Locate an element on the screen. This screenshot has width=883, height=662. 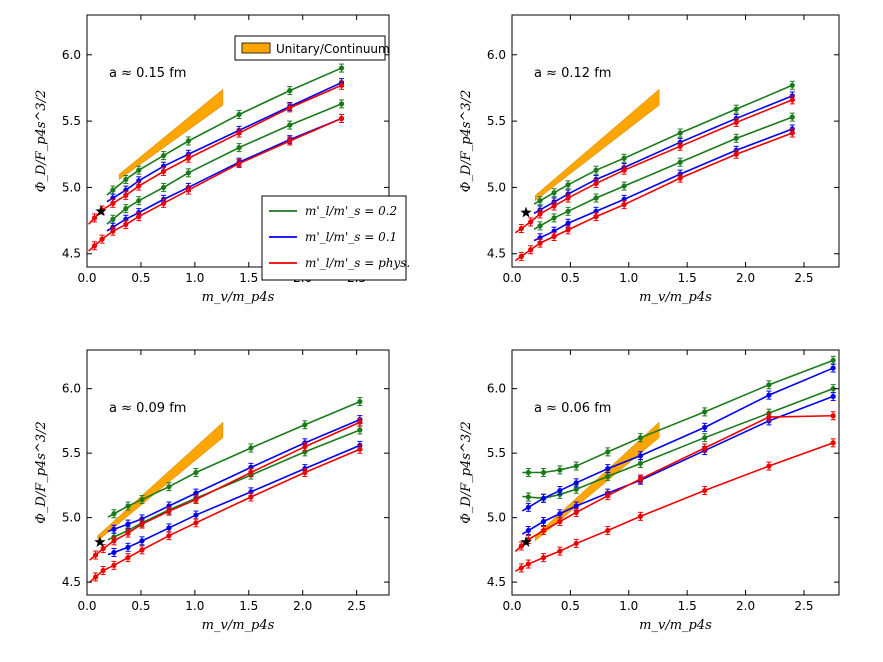
y-tick-label: 5.0 is located at coordinates (496, 187).